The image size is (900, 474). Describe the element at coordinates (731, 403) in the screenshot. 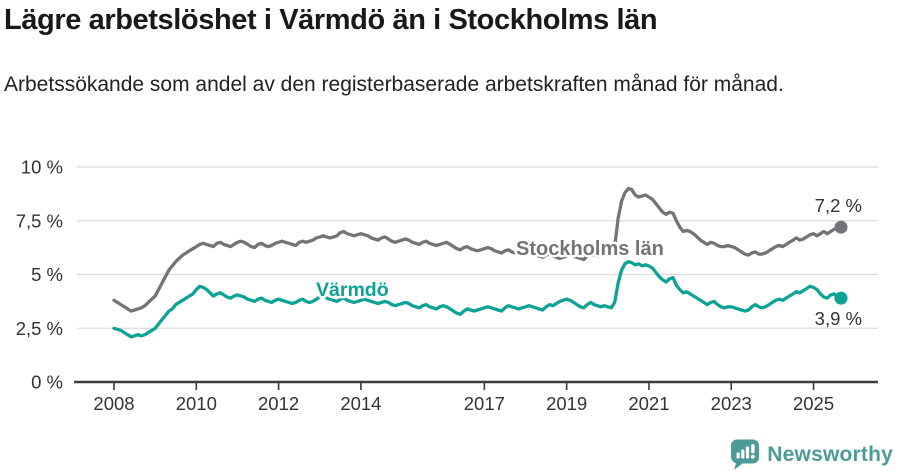

I see `x-tick-label: 2023` at that location.